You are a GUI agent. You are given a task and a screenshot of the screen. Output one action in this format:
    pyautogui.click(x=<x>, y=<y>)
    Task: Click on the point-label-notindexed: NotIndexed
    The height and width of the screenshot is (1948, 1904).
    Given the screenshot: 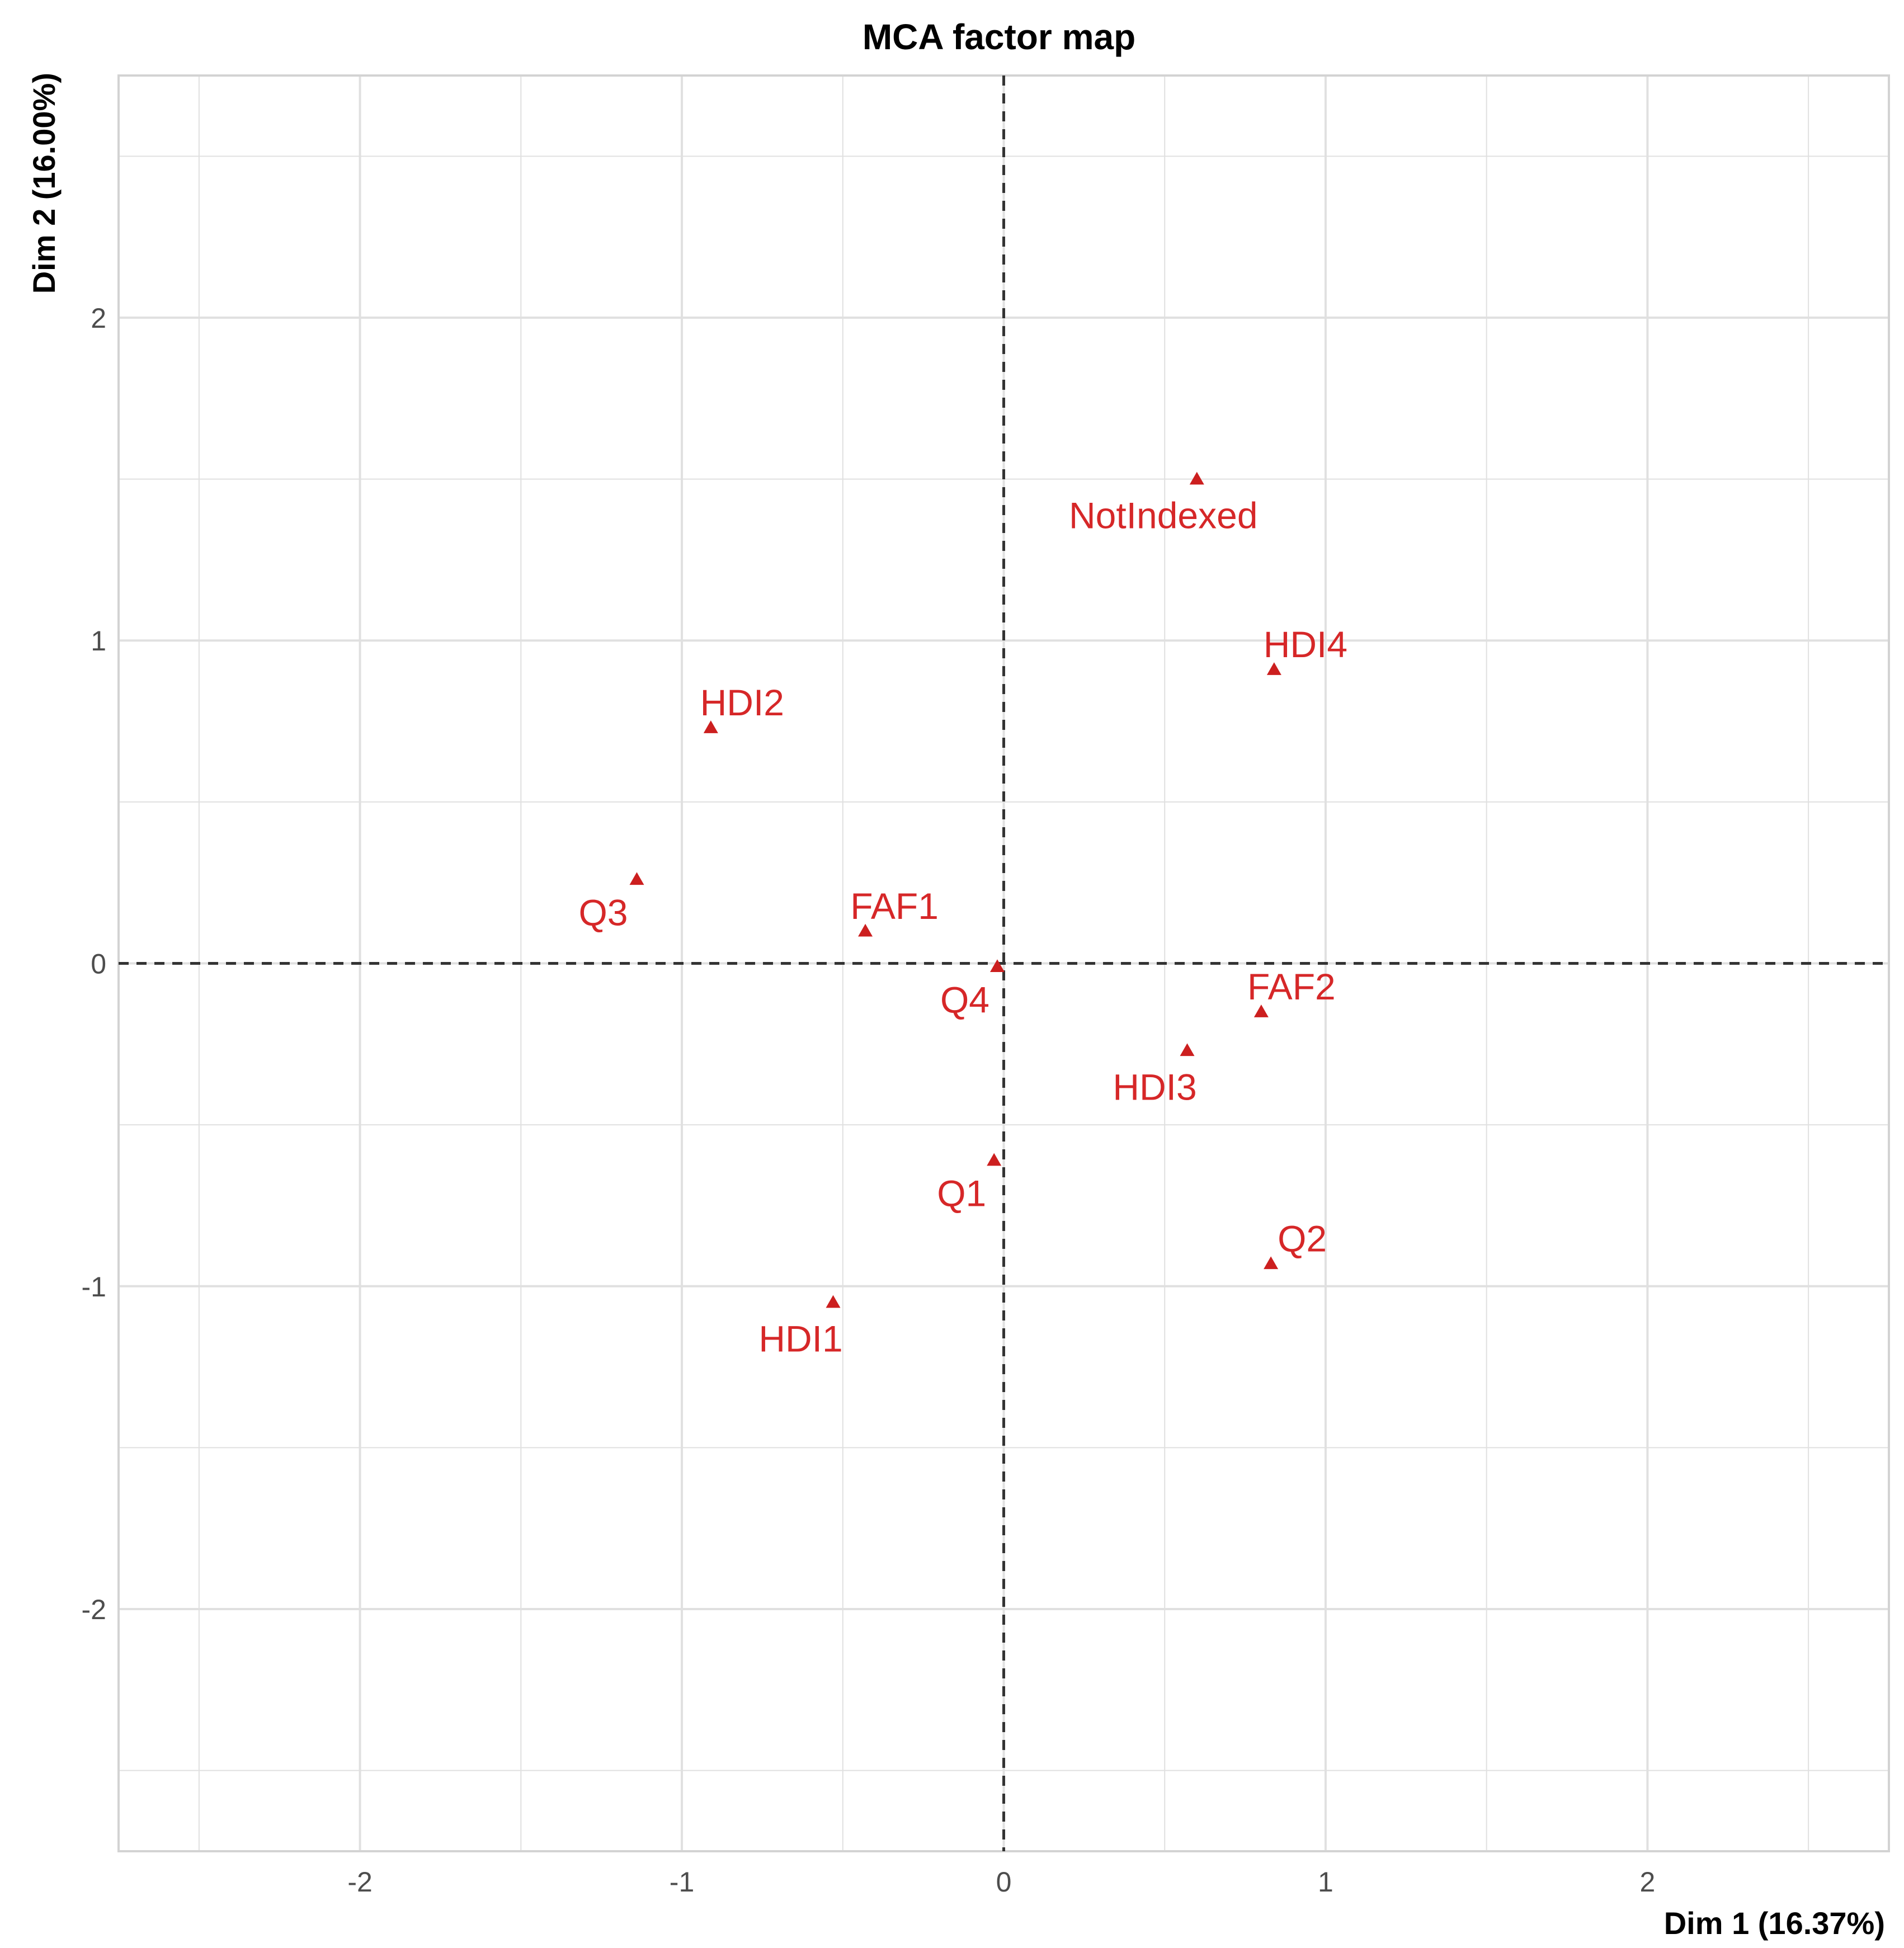 What is the action you would take?
    pyautogui.click(x=1163, y=515)
    